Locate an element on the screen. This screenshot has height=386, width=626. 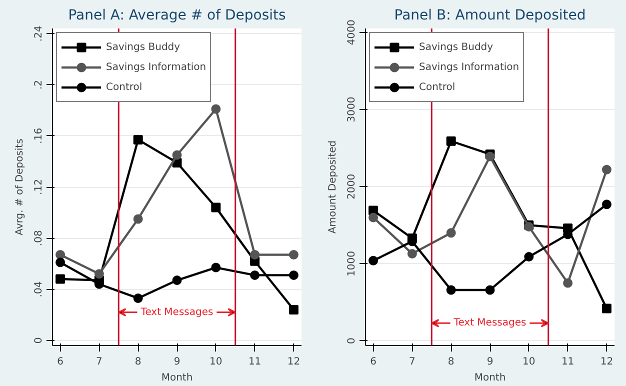
y-tick-label: .2 is located at coordinates (39, 85).